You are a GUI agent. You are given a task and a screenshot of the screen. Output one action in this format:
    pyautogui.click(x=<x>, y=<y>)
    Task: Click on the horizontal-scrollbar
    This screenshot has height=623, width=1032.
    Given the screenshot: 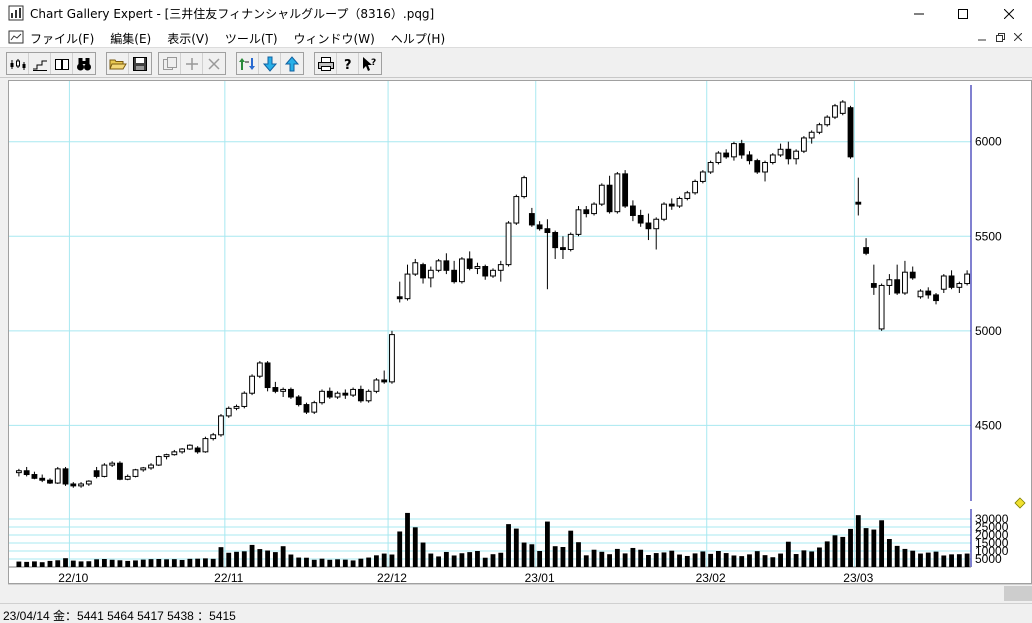 What is the action you would take?
    pyautogui.click(x=520, y=592)
    